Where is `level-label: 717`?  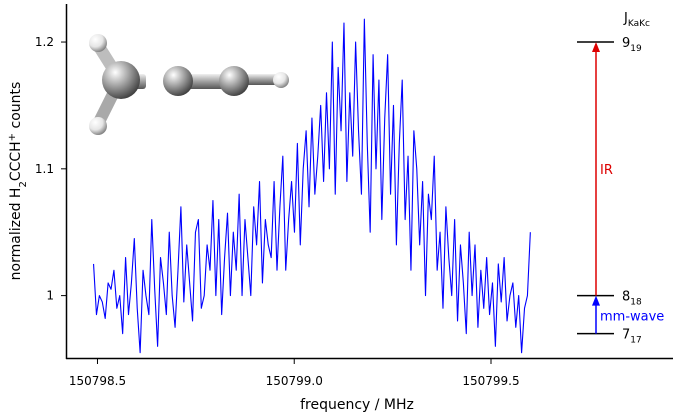
level-label: 717 is located at coordinates (632, 337).